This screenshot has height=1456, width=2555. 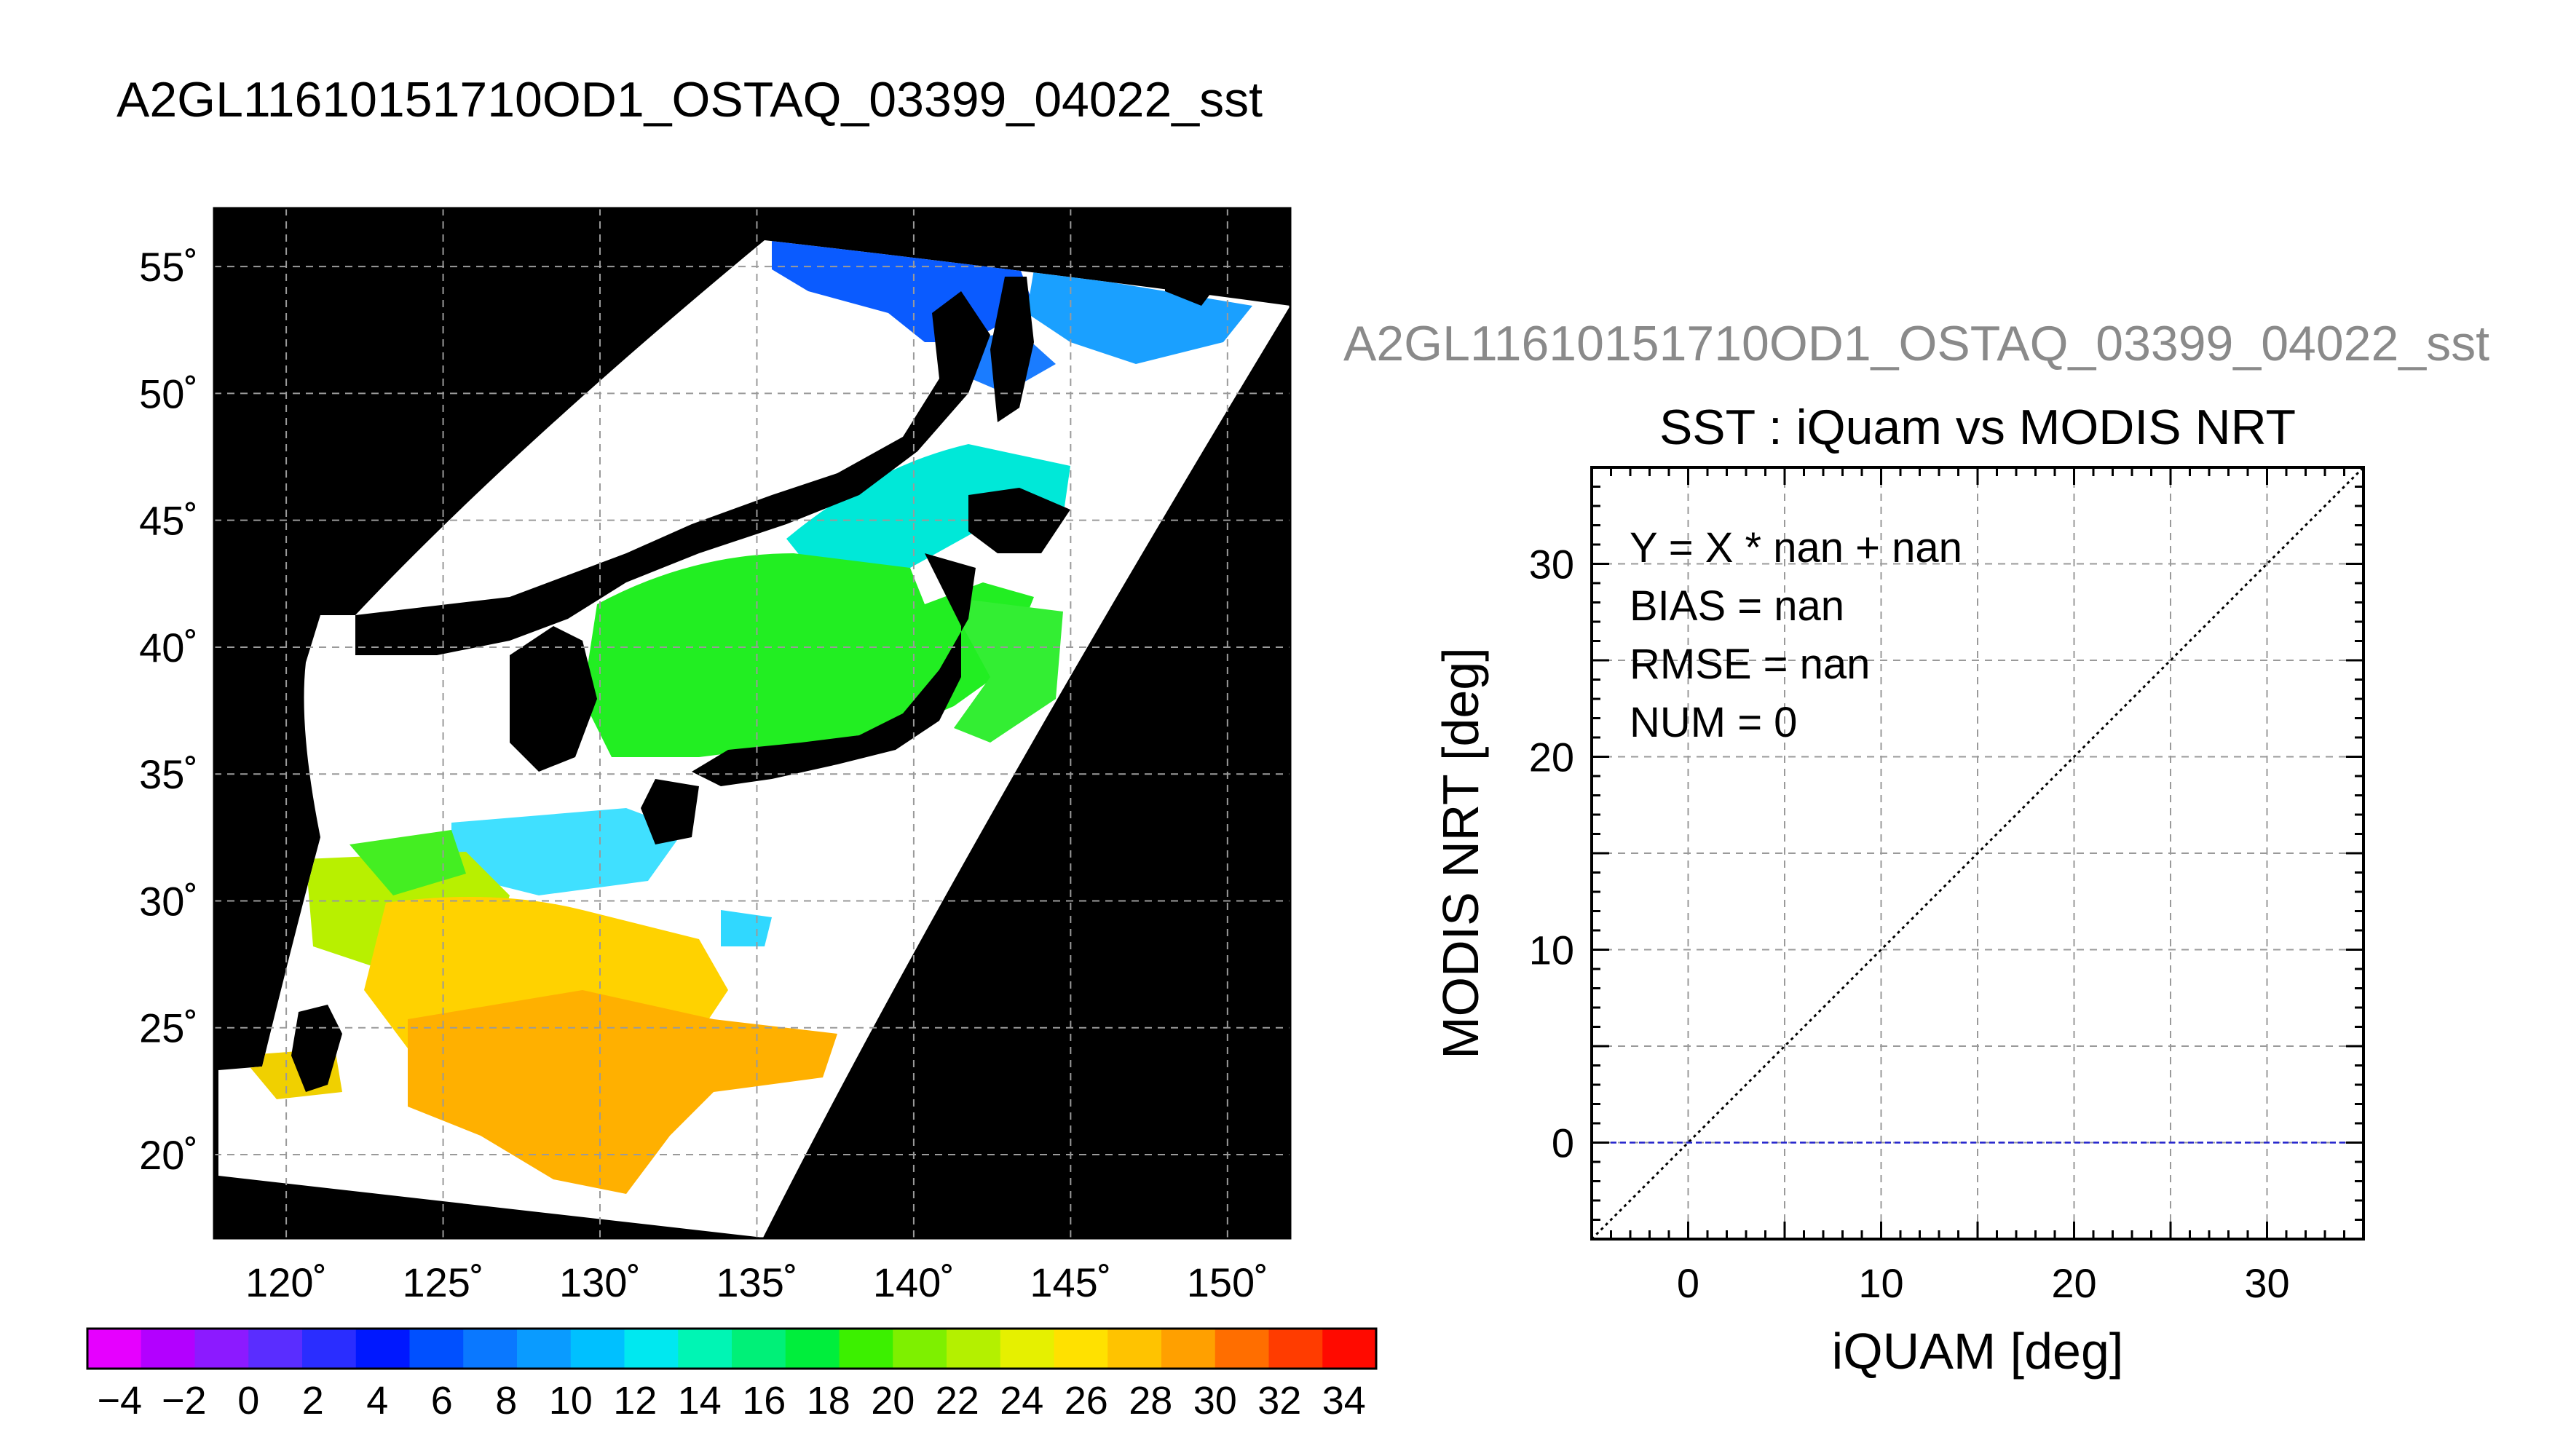 What do you see at coordinates (1344, 1401) in the screenshot?
I see `colorbar-tick-label: 34` at bounding box center [1344, 1401].